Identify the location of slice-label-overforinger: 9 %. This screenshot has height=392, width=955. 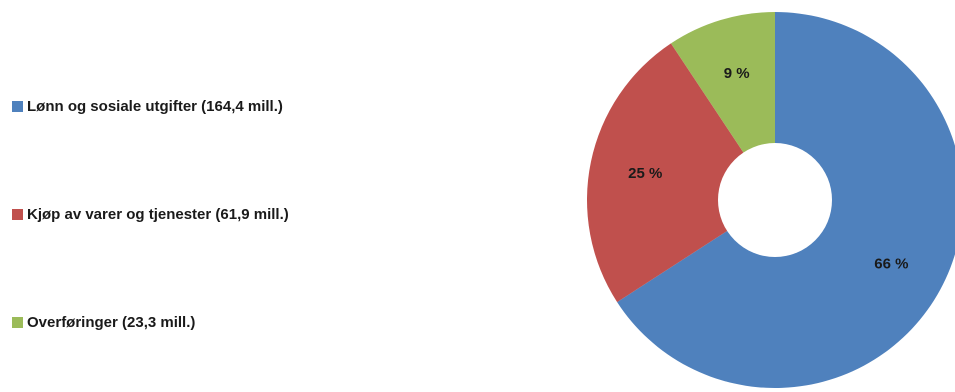
(737, 73).